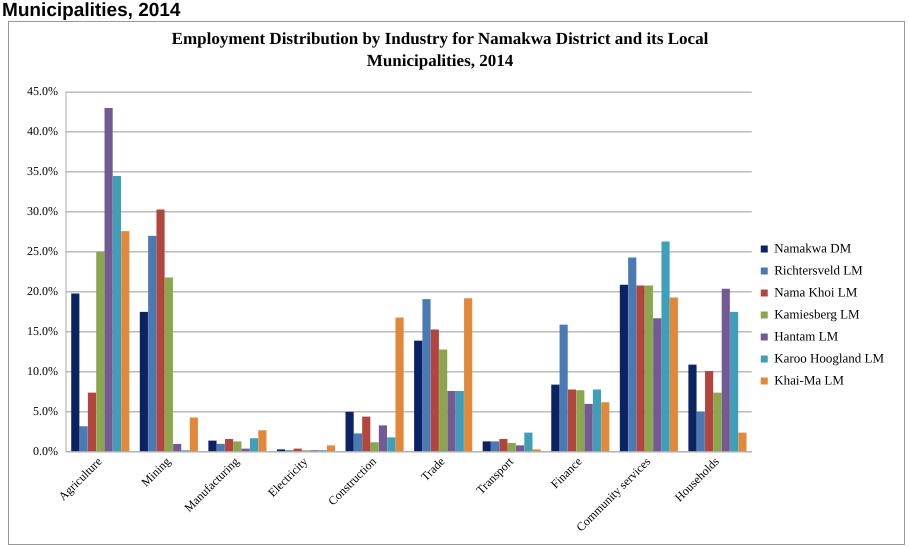 This screenshot has width=909, height=547. What do you see at coordinates (42, 171) in the screenshot?
I see `y-tick-label: 35.0%` at bounding box center [42, 171].